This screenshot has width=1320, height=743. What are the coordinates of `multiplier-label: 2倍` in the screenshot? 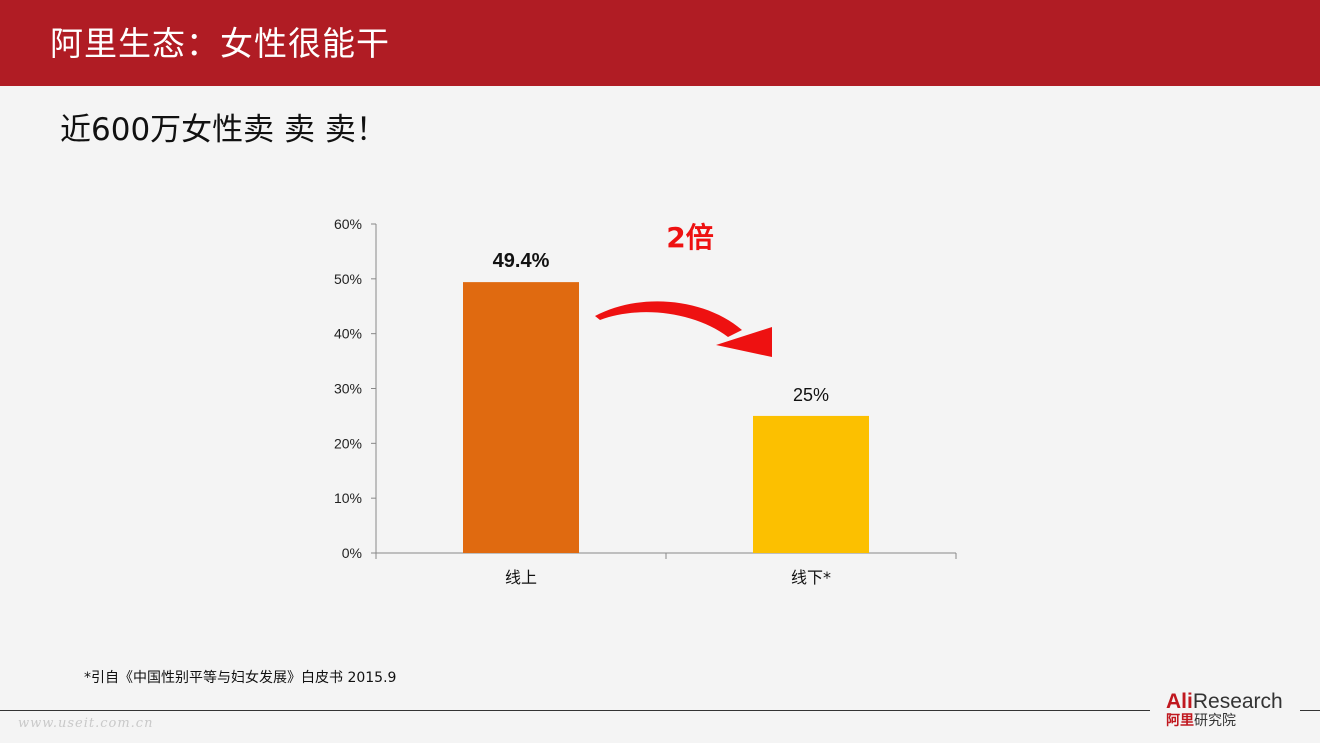 It's located at (689, 237).